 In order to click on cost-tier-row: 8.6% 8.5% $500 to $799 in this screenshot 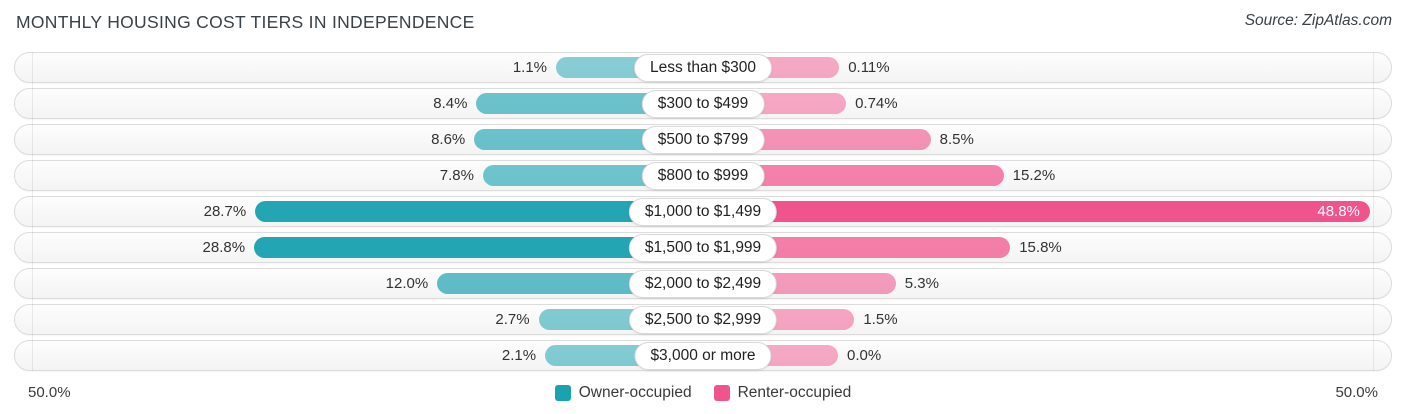, I will do `click(703, 139)`.